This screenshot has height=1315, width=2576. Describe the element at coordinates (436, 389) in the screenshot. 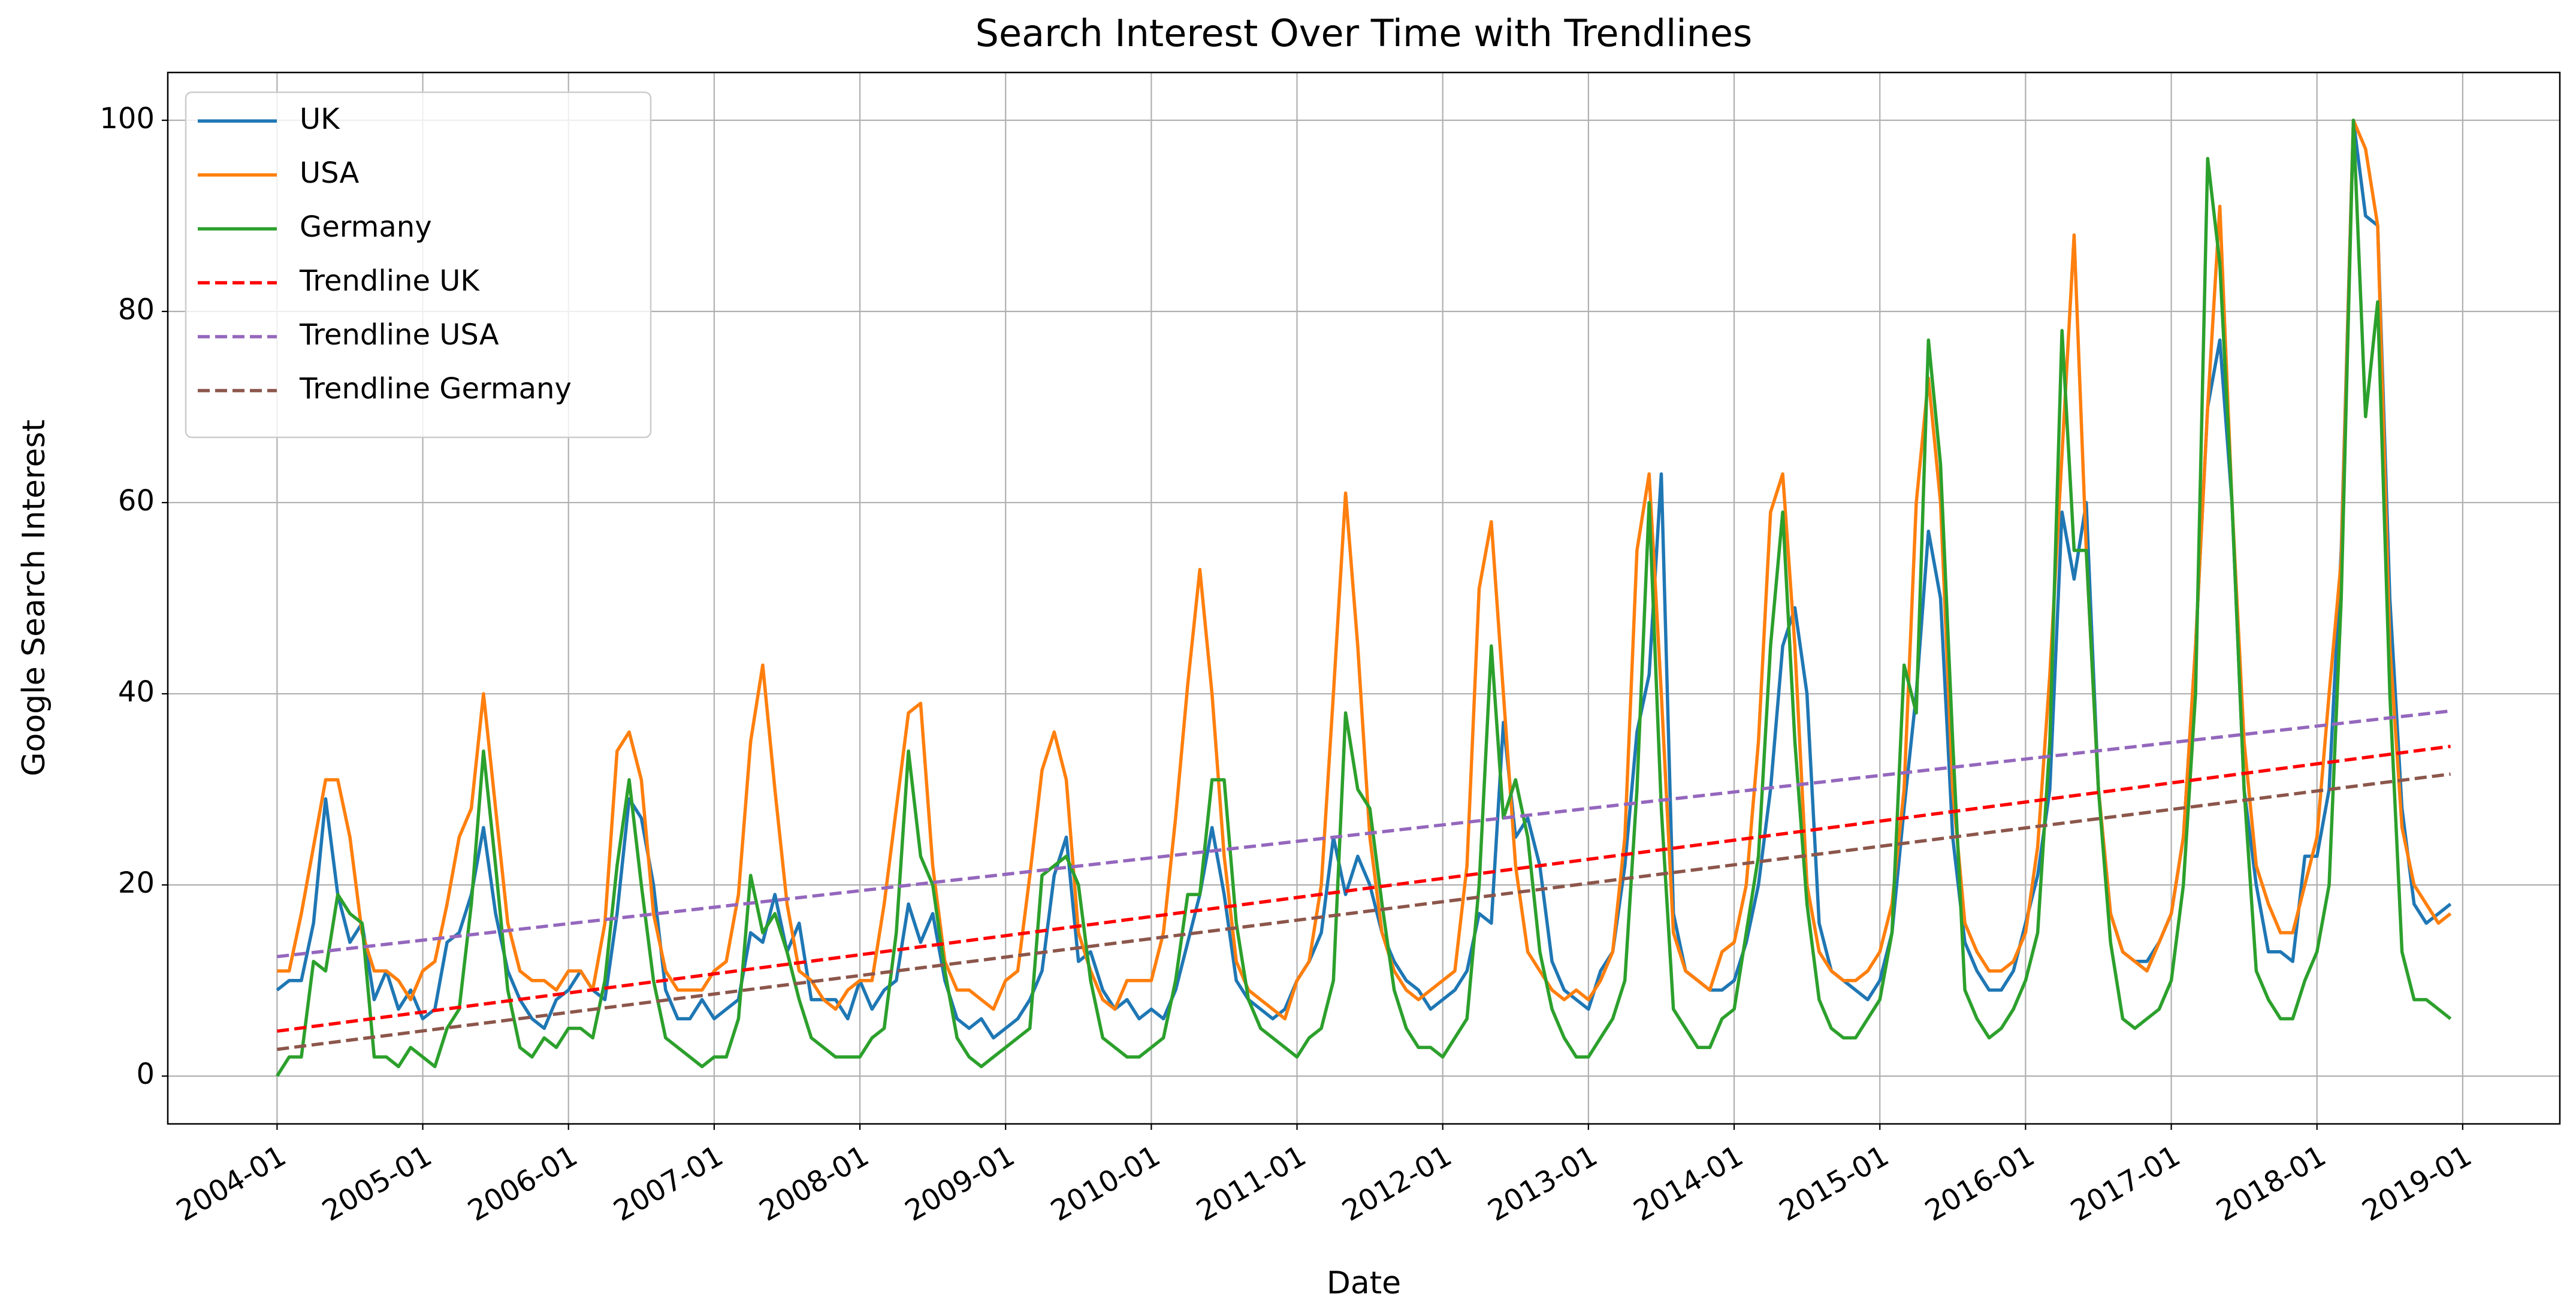

I see `legend-label: Trendline Germany` at that location.